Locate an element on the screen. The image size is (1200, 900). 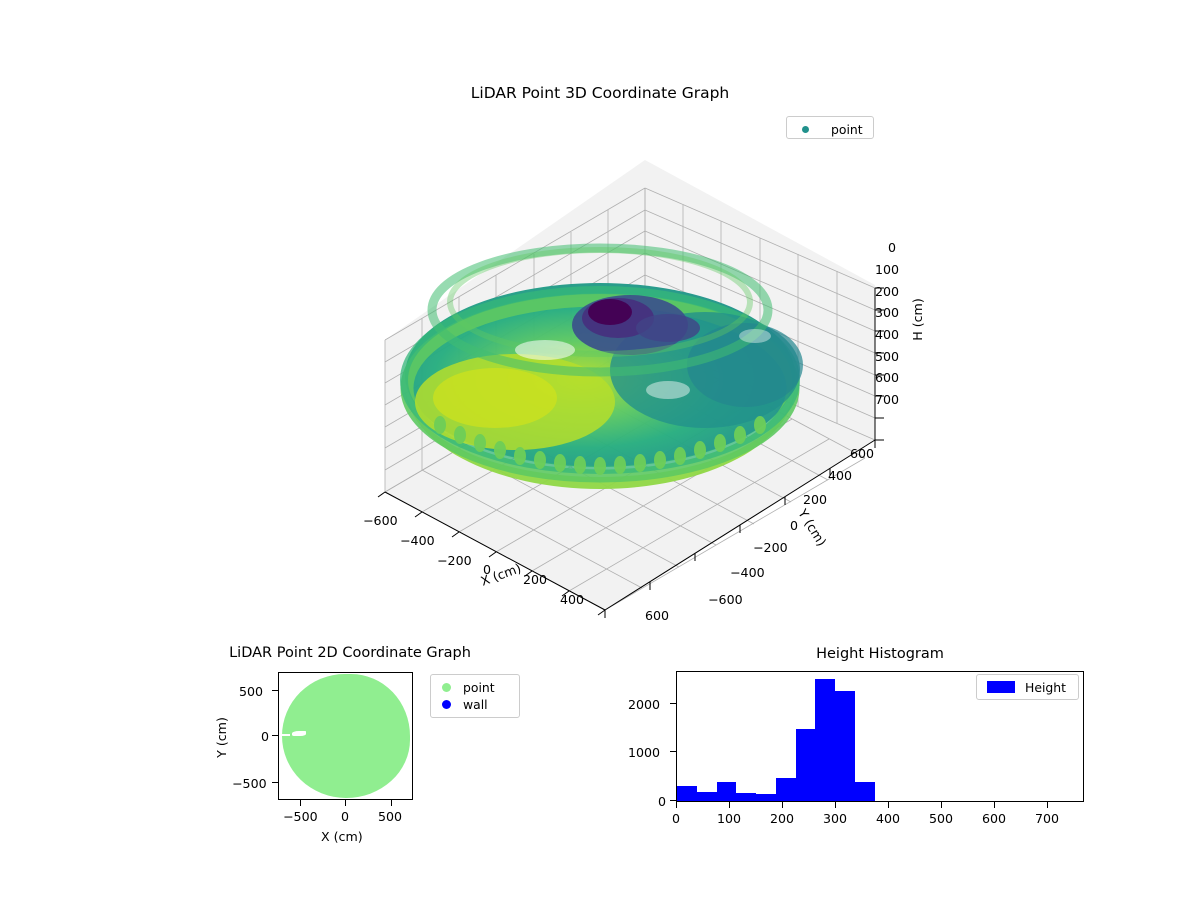
histogram-bars is located at coordinates (880, 736).